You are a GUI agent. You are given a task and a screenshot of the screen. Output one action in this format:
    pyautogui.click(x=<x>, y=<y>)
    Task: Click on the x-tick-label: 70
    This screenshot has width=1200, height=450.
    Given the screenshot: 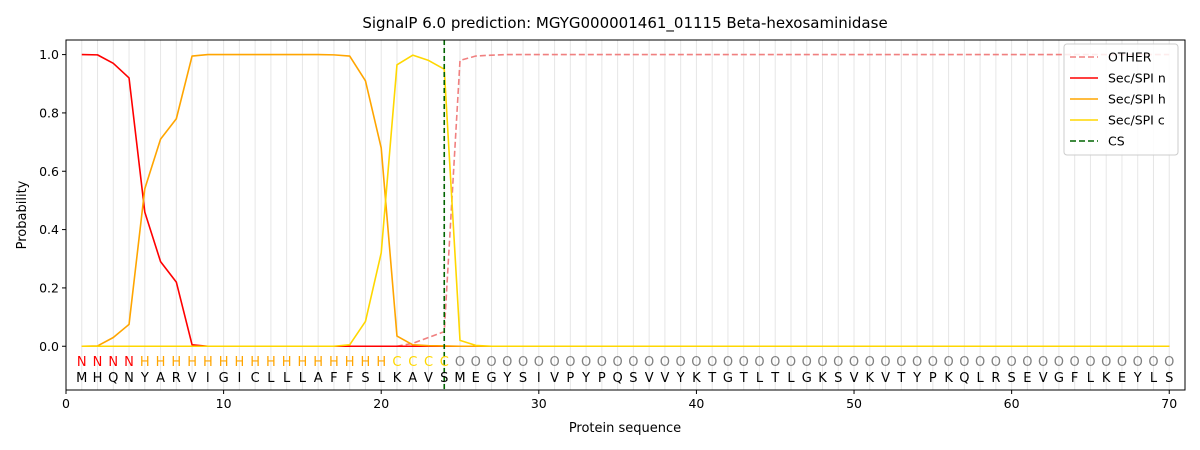 What is the action you would take?
    pyautogui.click(x=1169, y=403)
    